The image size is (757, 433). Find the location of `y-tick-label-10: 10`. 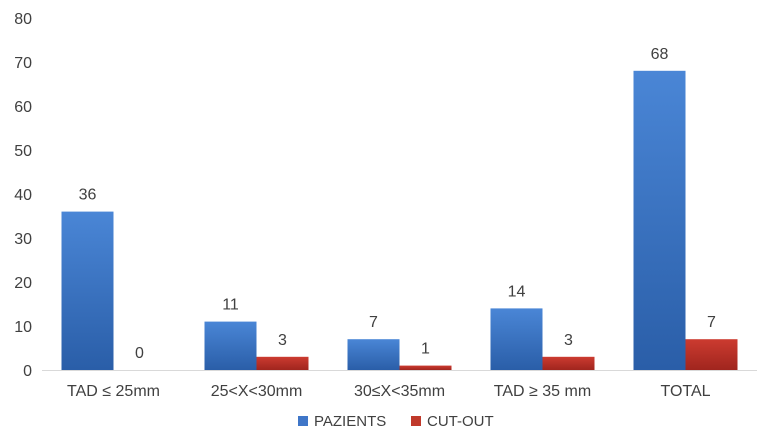

y-tick-label-10: 10 is located at coordinates (23, 327).